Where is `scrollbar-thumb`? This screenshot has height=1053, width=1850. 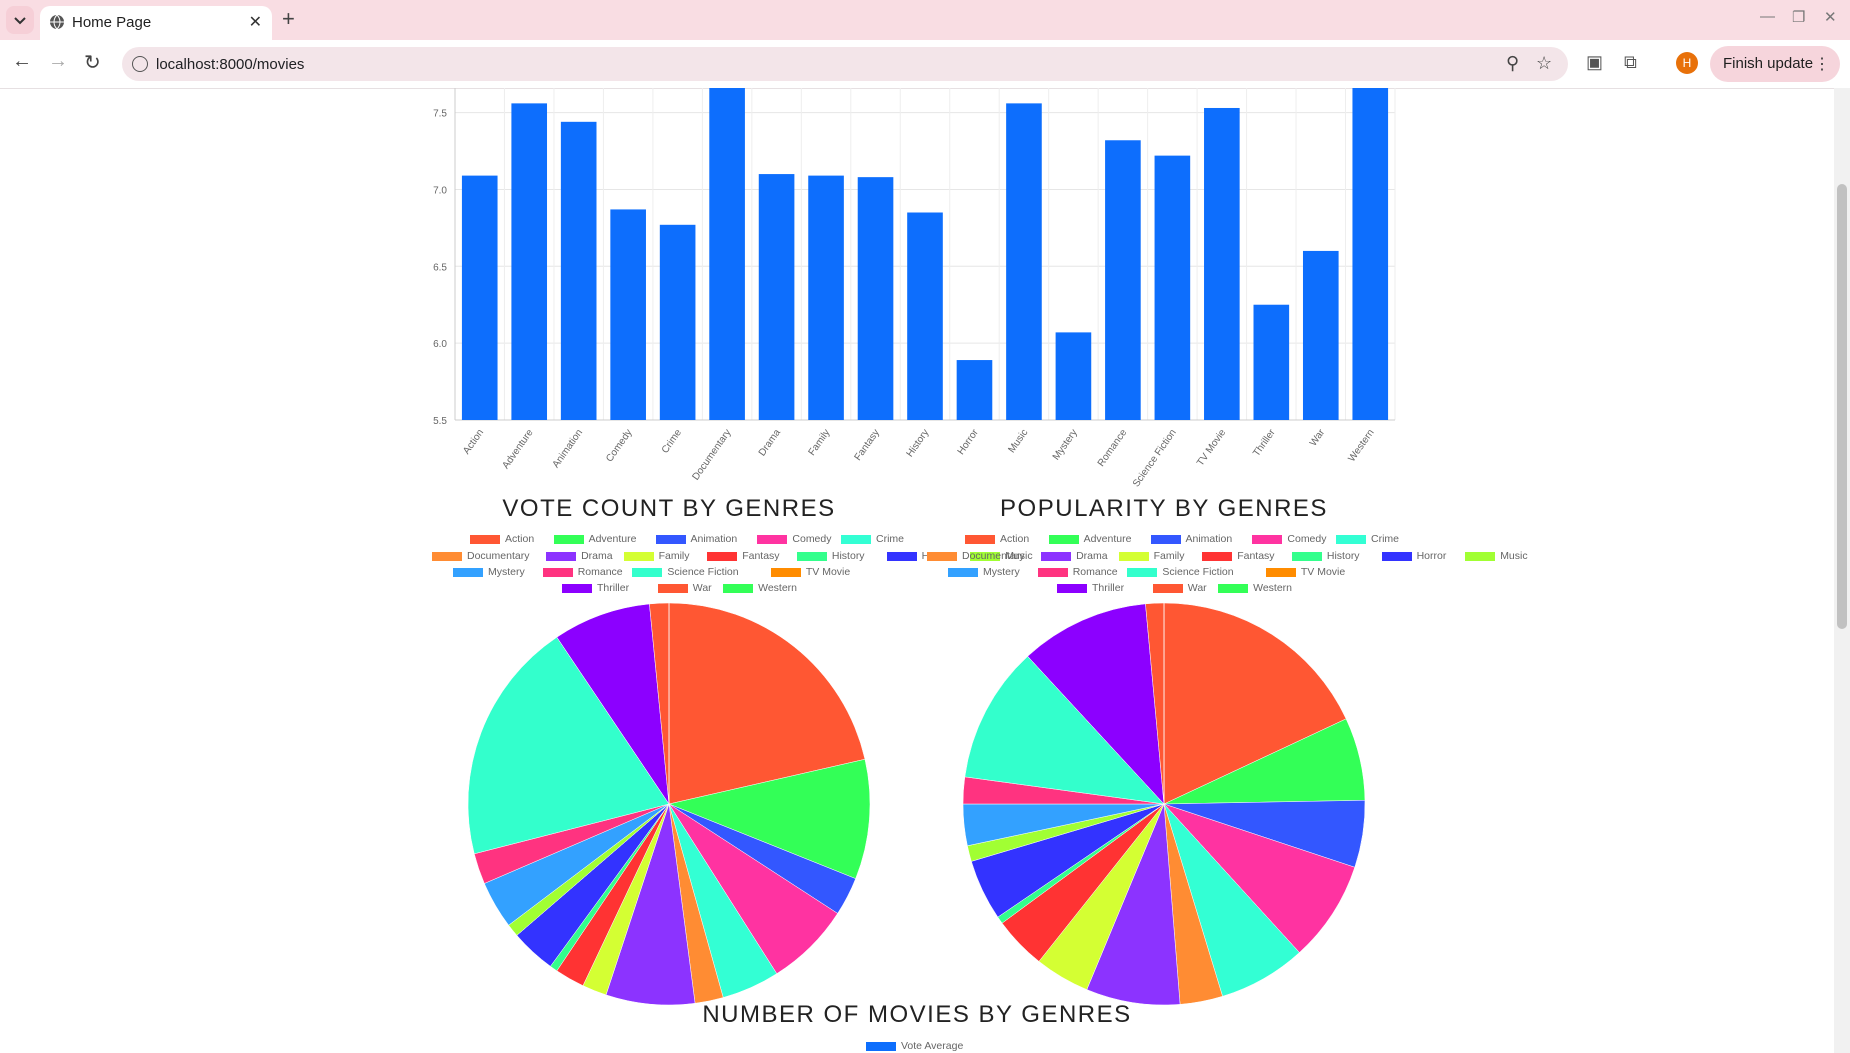
scrollbar-thumb is located at coordinates (1842, 406).